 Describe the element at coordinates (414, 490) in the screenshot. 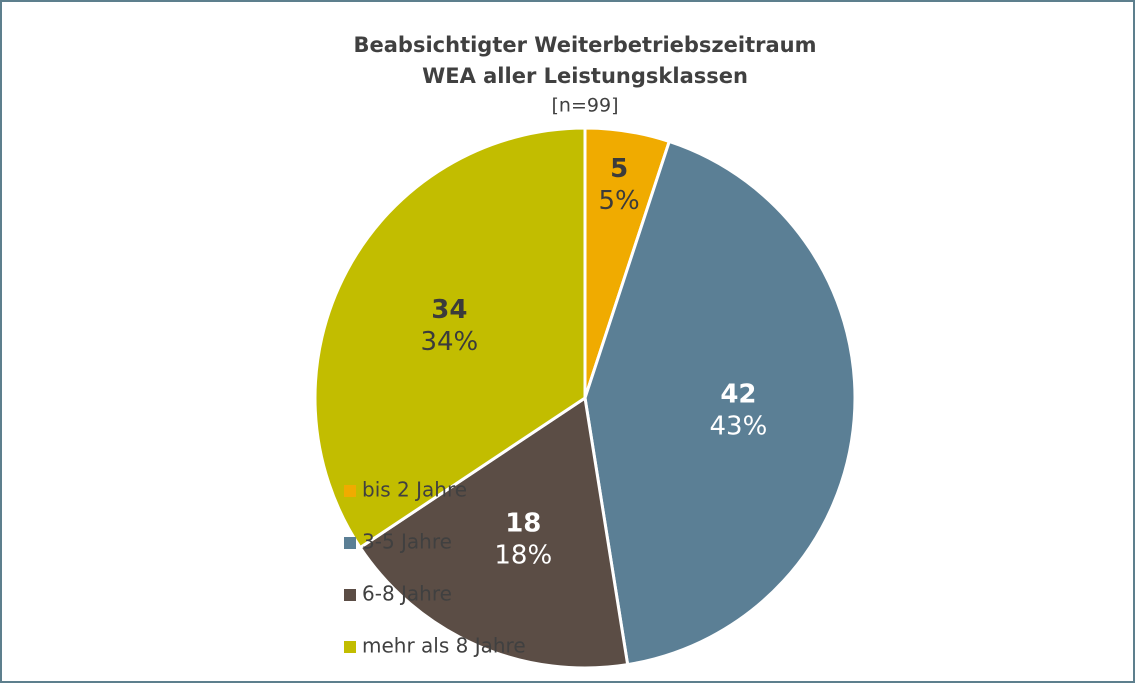

I see `legend-label: bis 2 Jahre` at that location.